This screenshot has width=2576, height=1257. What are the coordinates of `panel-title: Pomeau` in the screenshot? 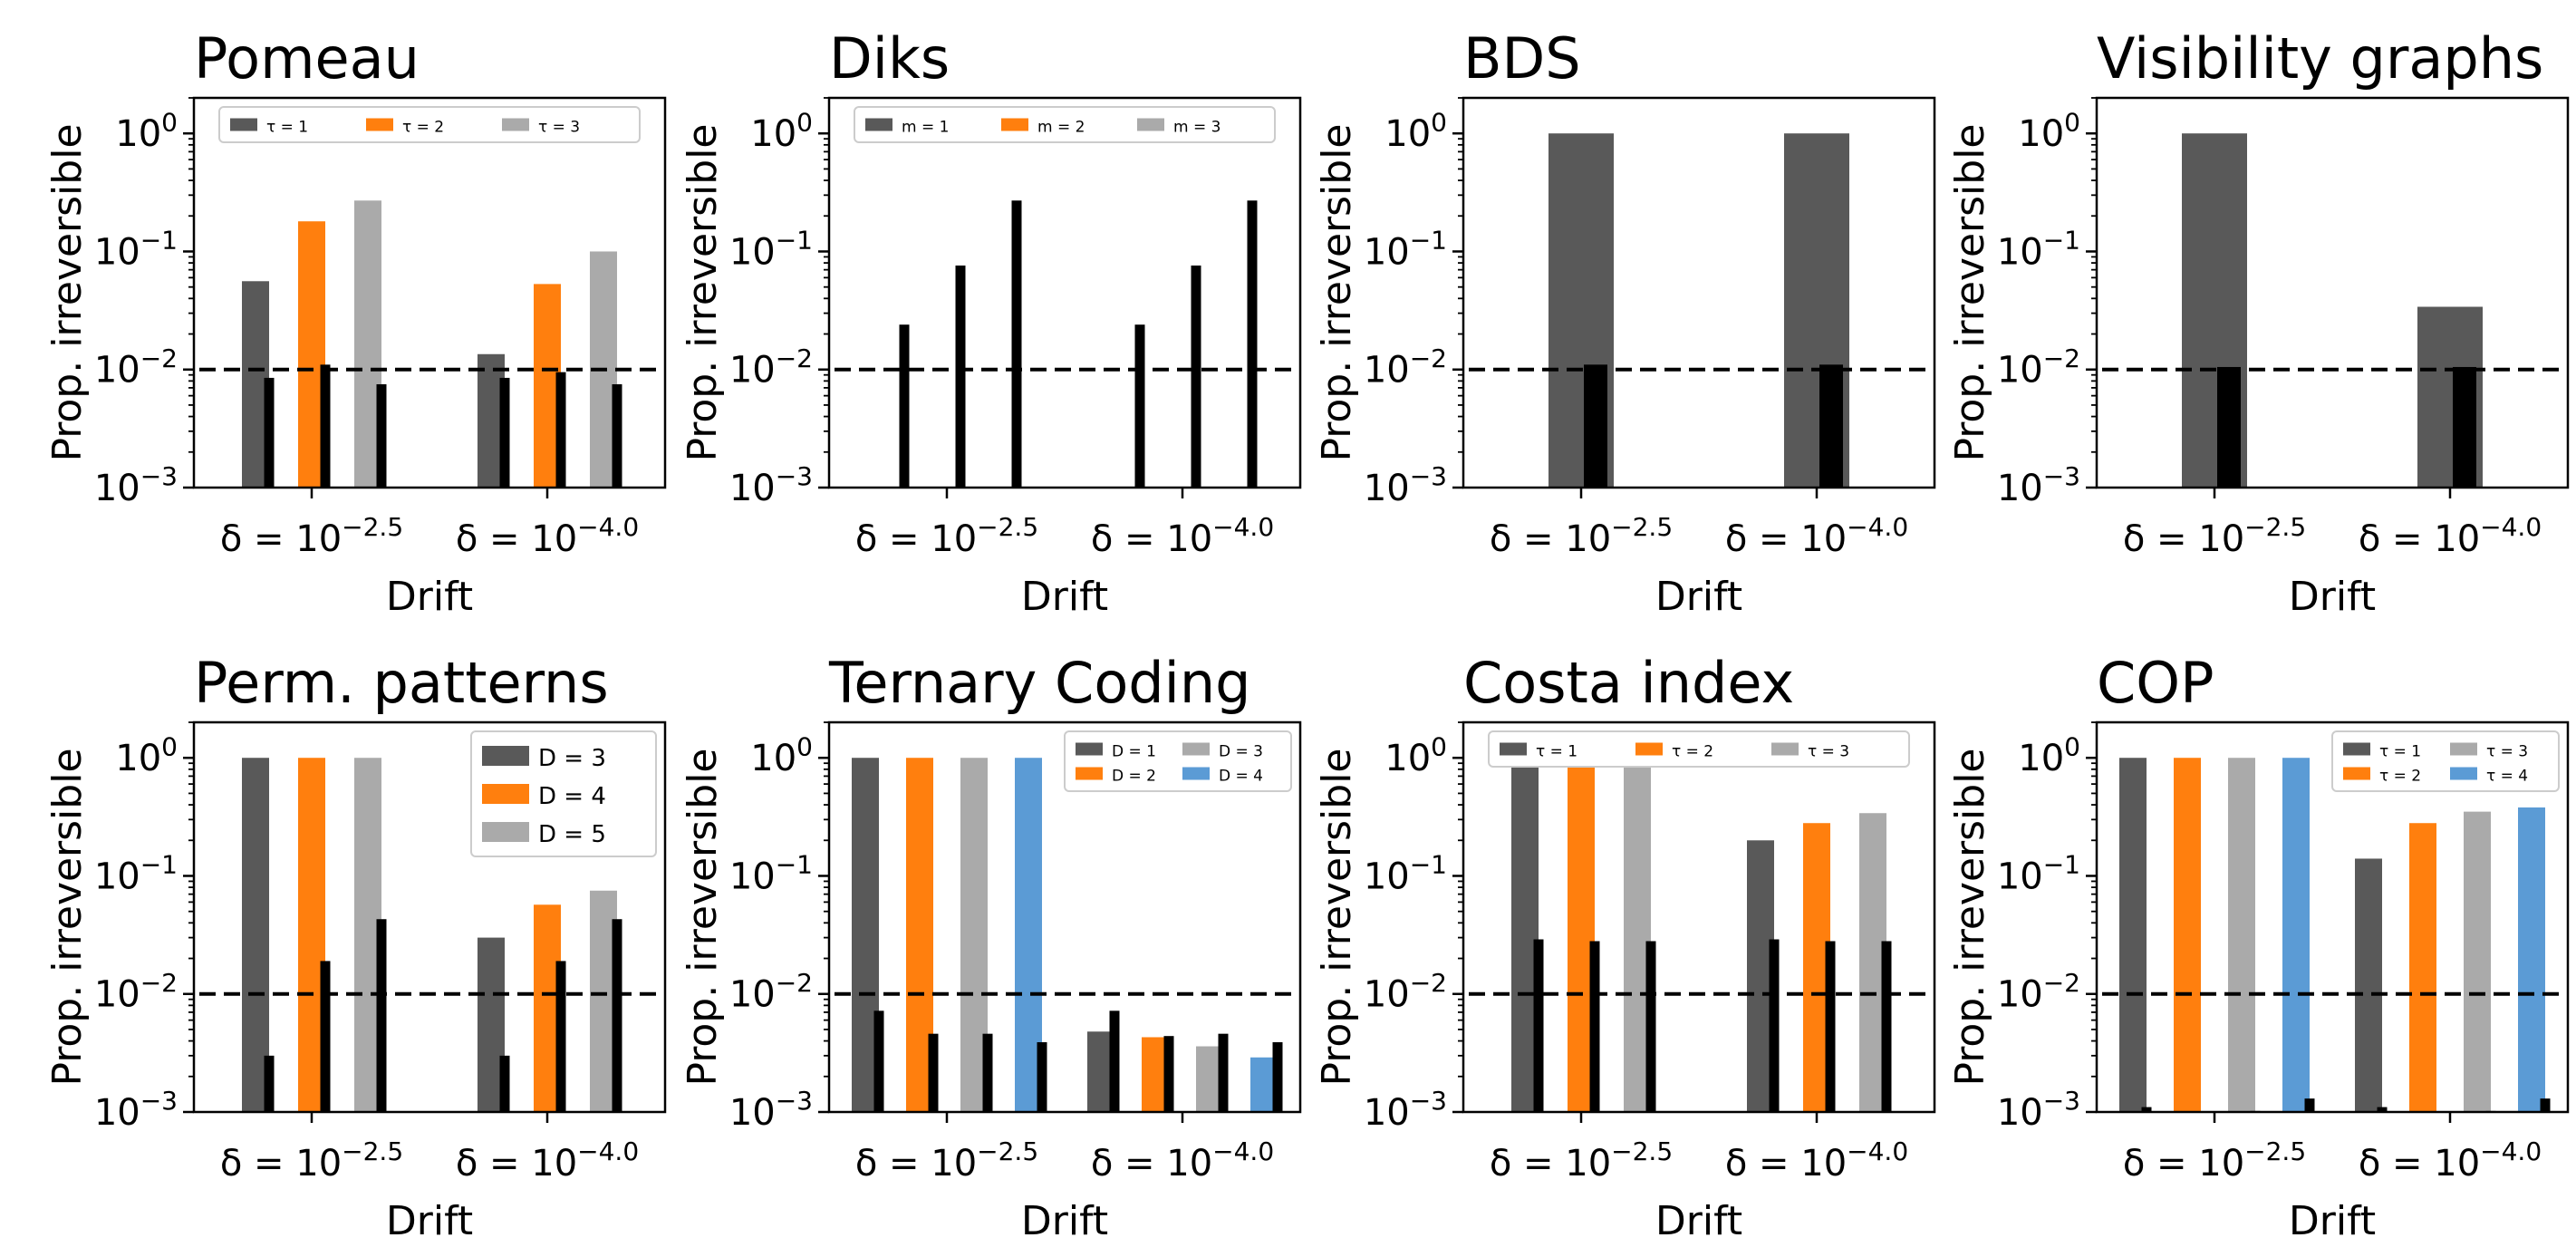 It's located at (307, 58).